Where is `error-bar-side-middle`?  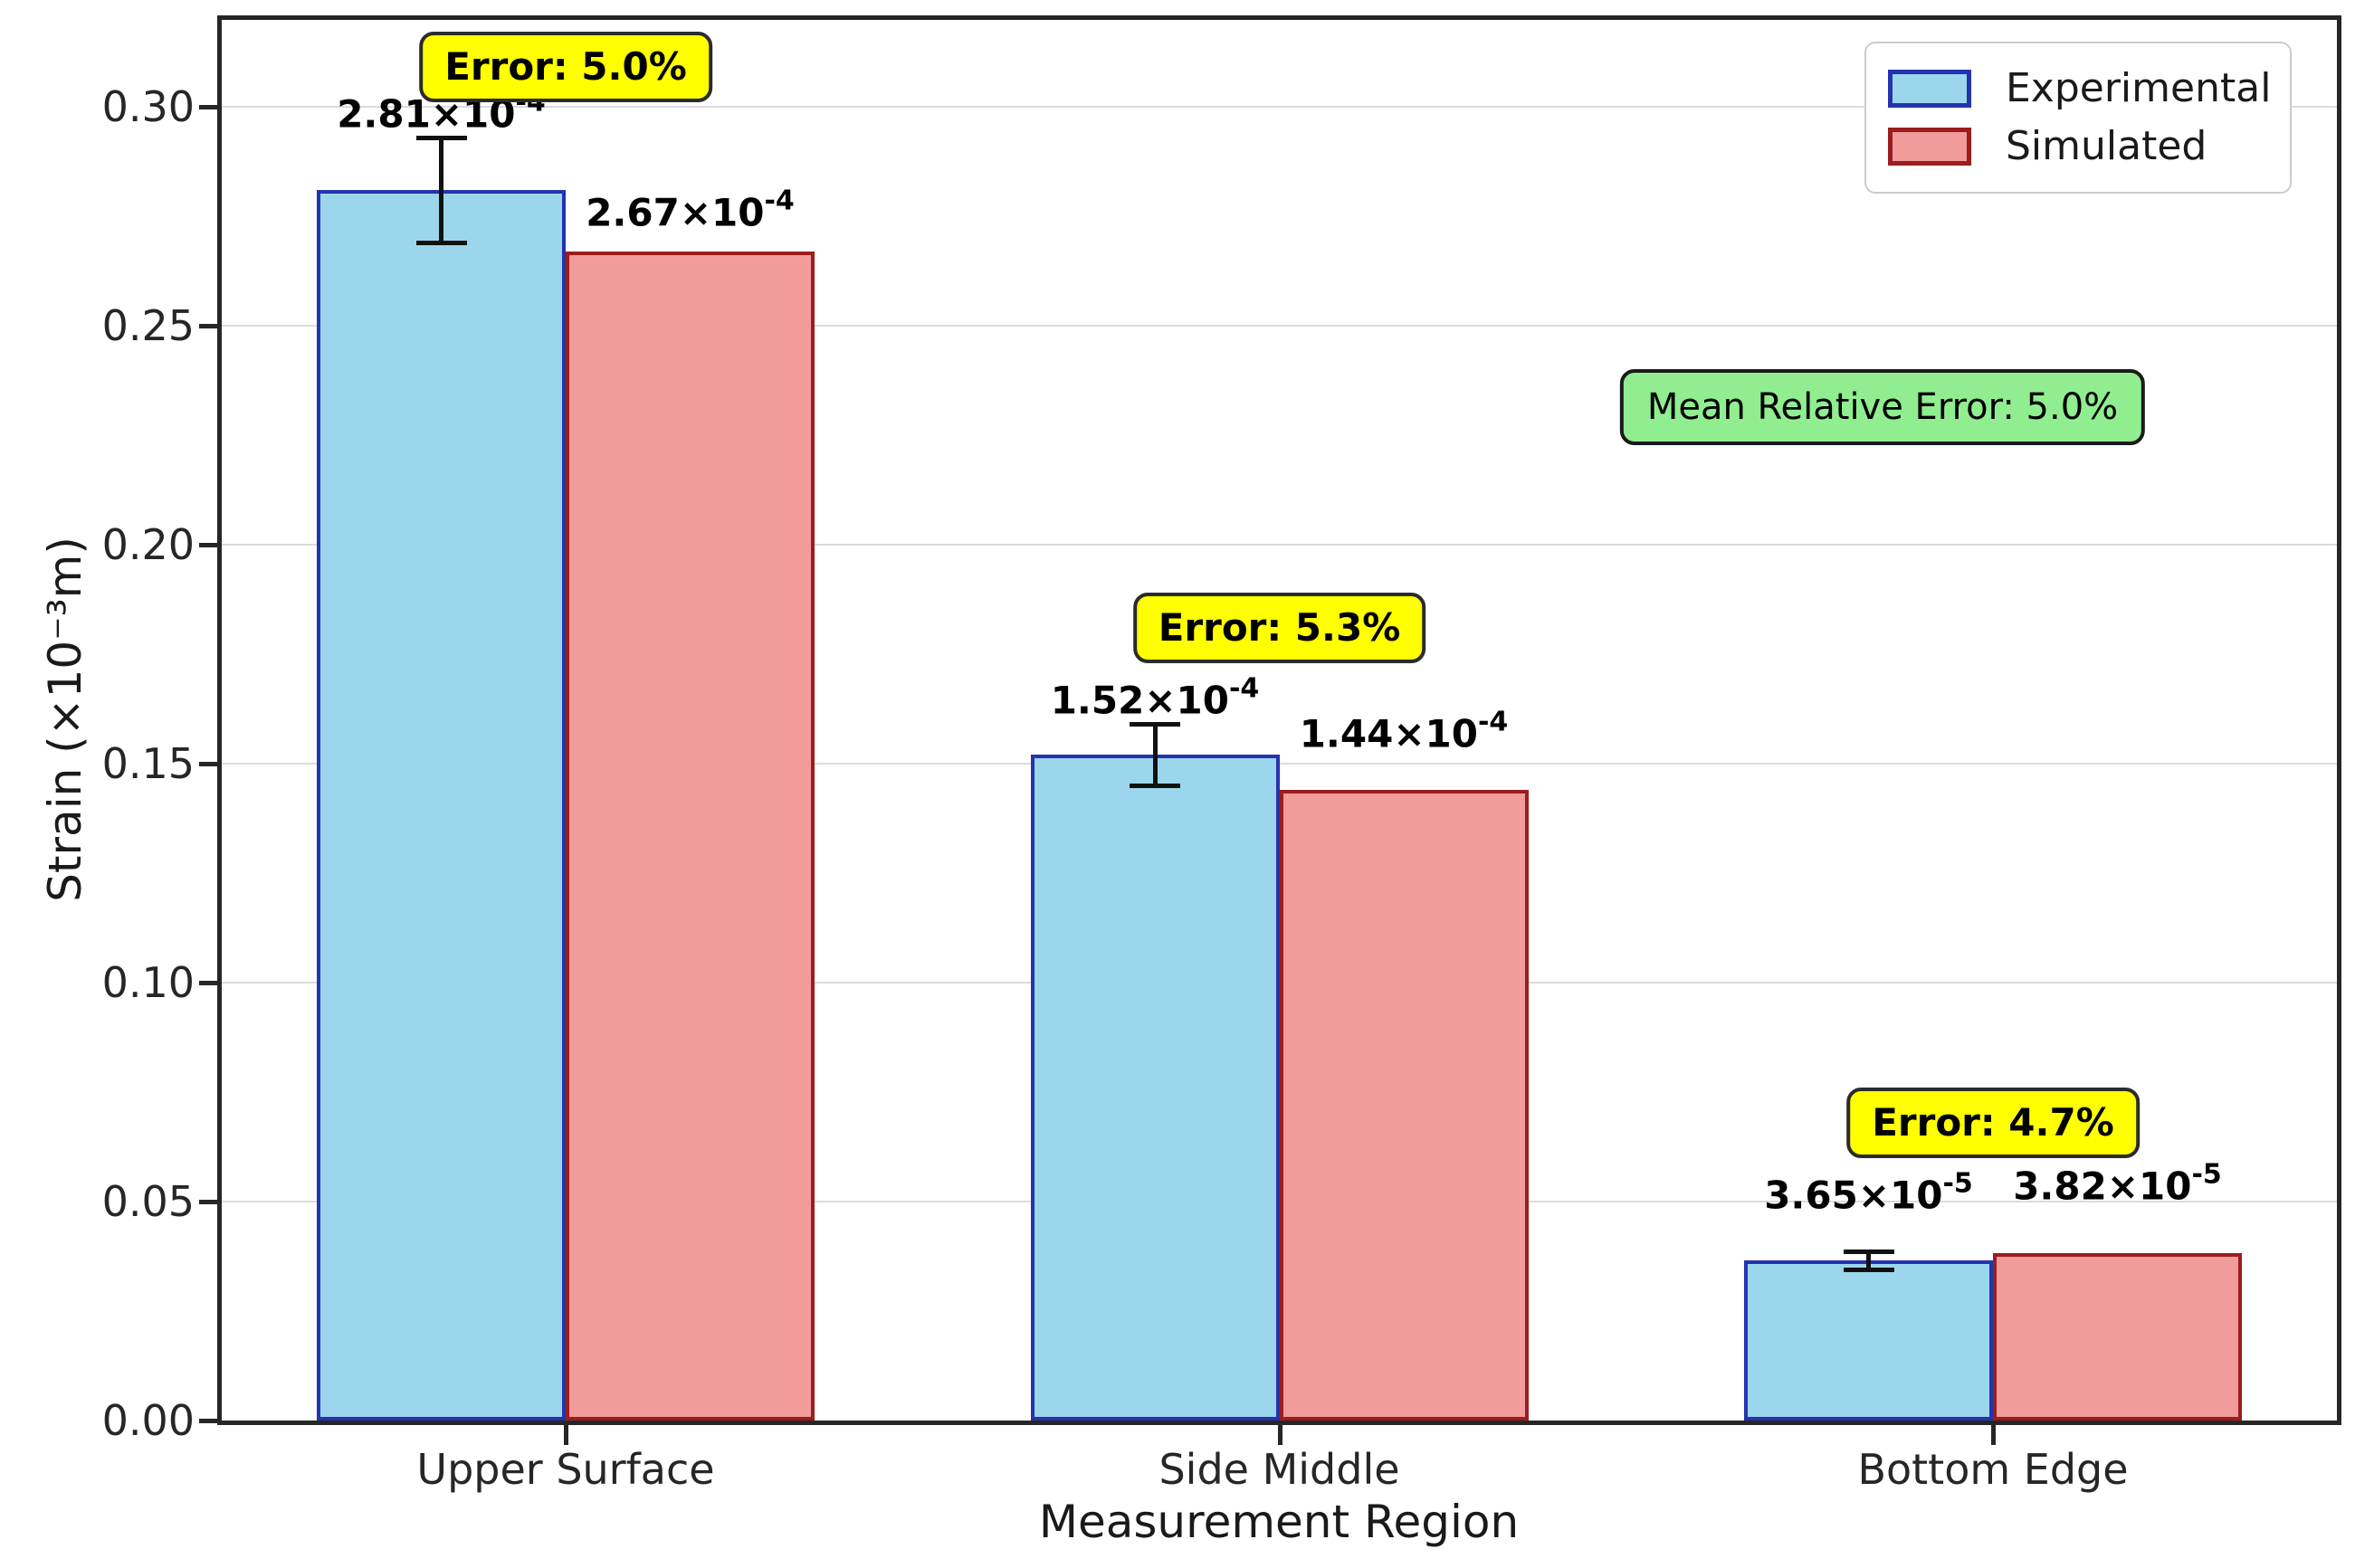
error-bar-side-middle is located at coordinates (1155, 756).